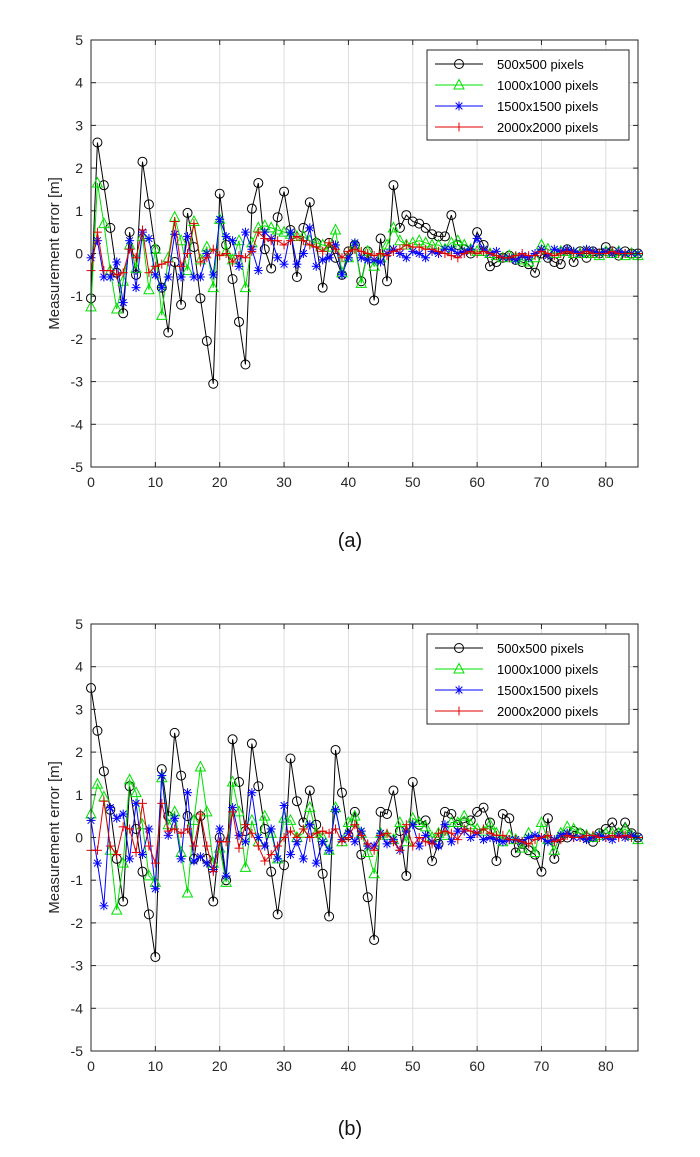 The image size is (700, 1157). I want to click on b-y-tick-label: -5, so click(77, 1051).